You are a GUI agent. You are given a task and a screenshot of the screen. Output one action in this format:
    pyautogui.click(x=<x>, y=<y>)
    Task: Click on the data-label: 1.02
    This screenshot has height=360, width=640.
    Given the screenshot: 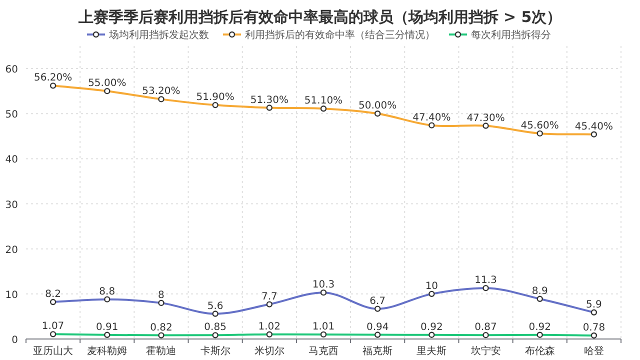 What is the action you would take?
    pyautogui.click(x=269, y=326)
    